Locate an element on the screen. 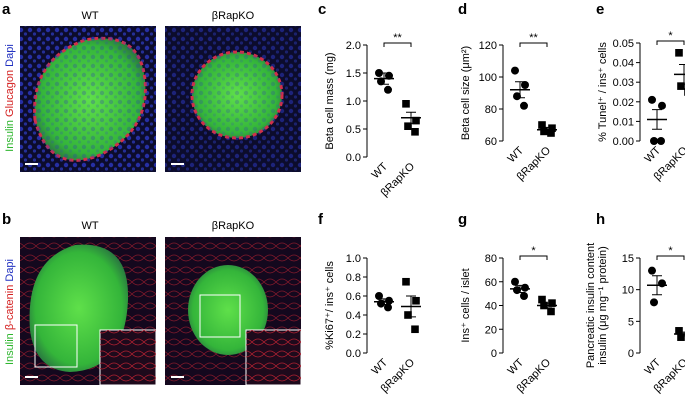 Image resolution: width=685 pixels, height=404 pixels. y-tick-label: 100 is located at coordinates (488, 78).